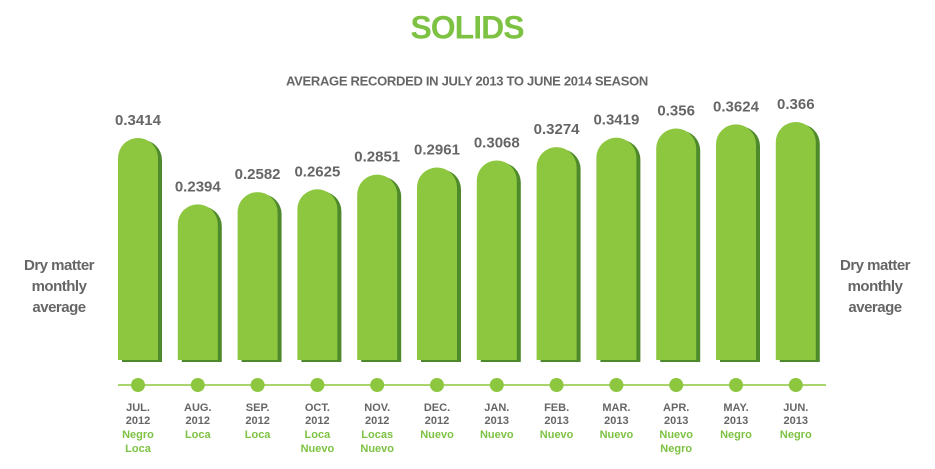 The image size is (935, 469). Describe the element at coordinates (377, 157) in the screenshot. I see `value-label: 0.2851` at that location.